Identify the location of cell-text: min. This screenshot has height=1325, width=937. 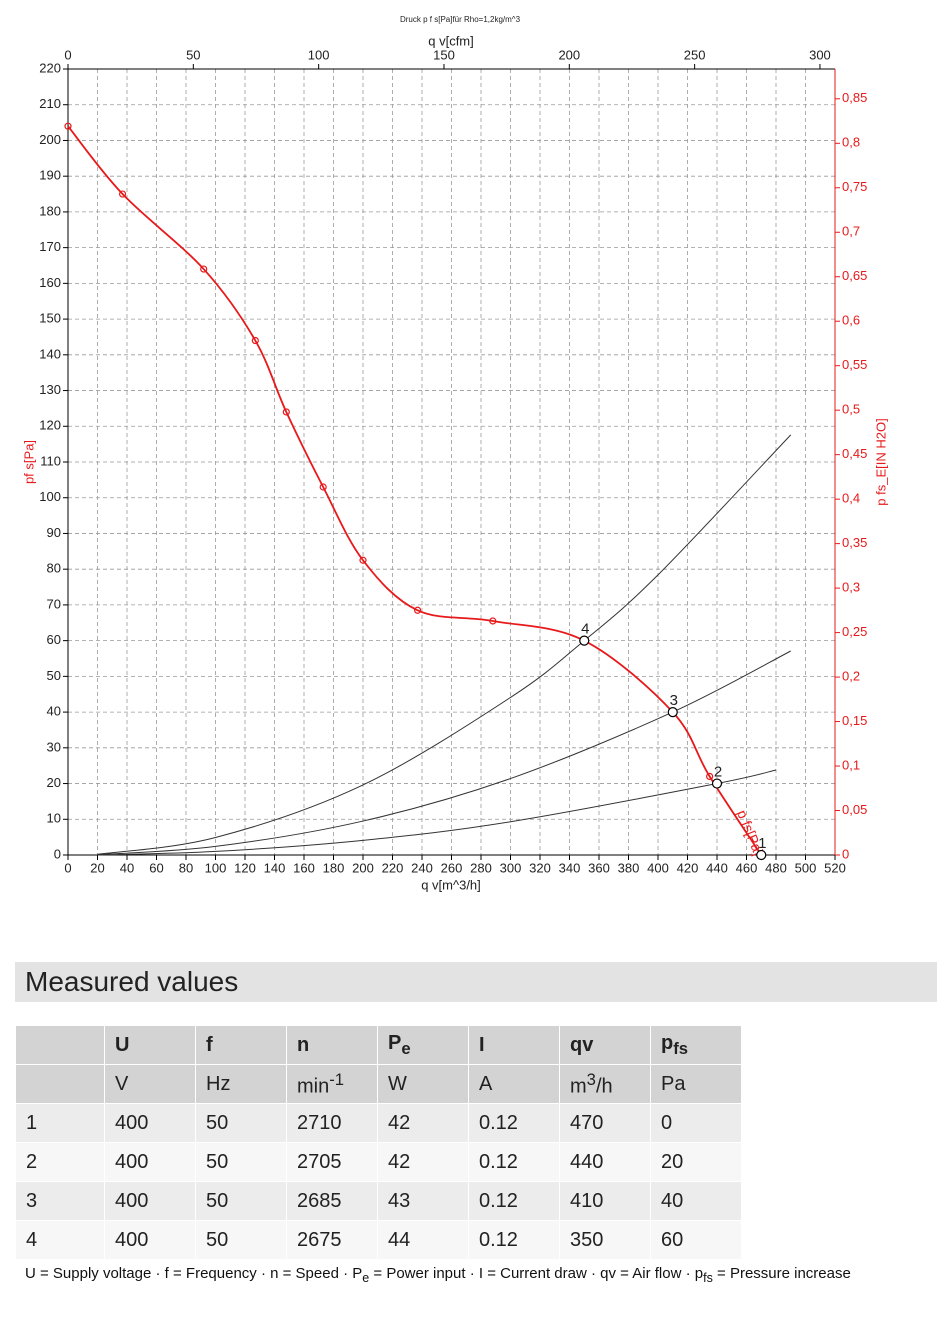
(313, 1086).